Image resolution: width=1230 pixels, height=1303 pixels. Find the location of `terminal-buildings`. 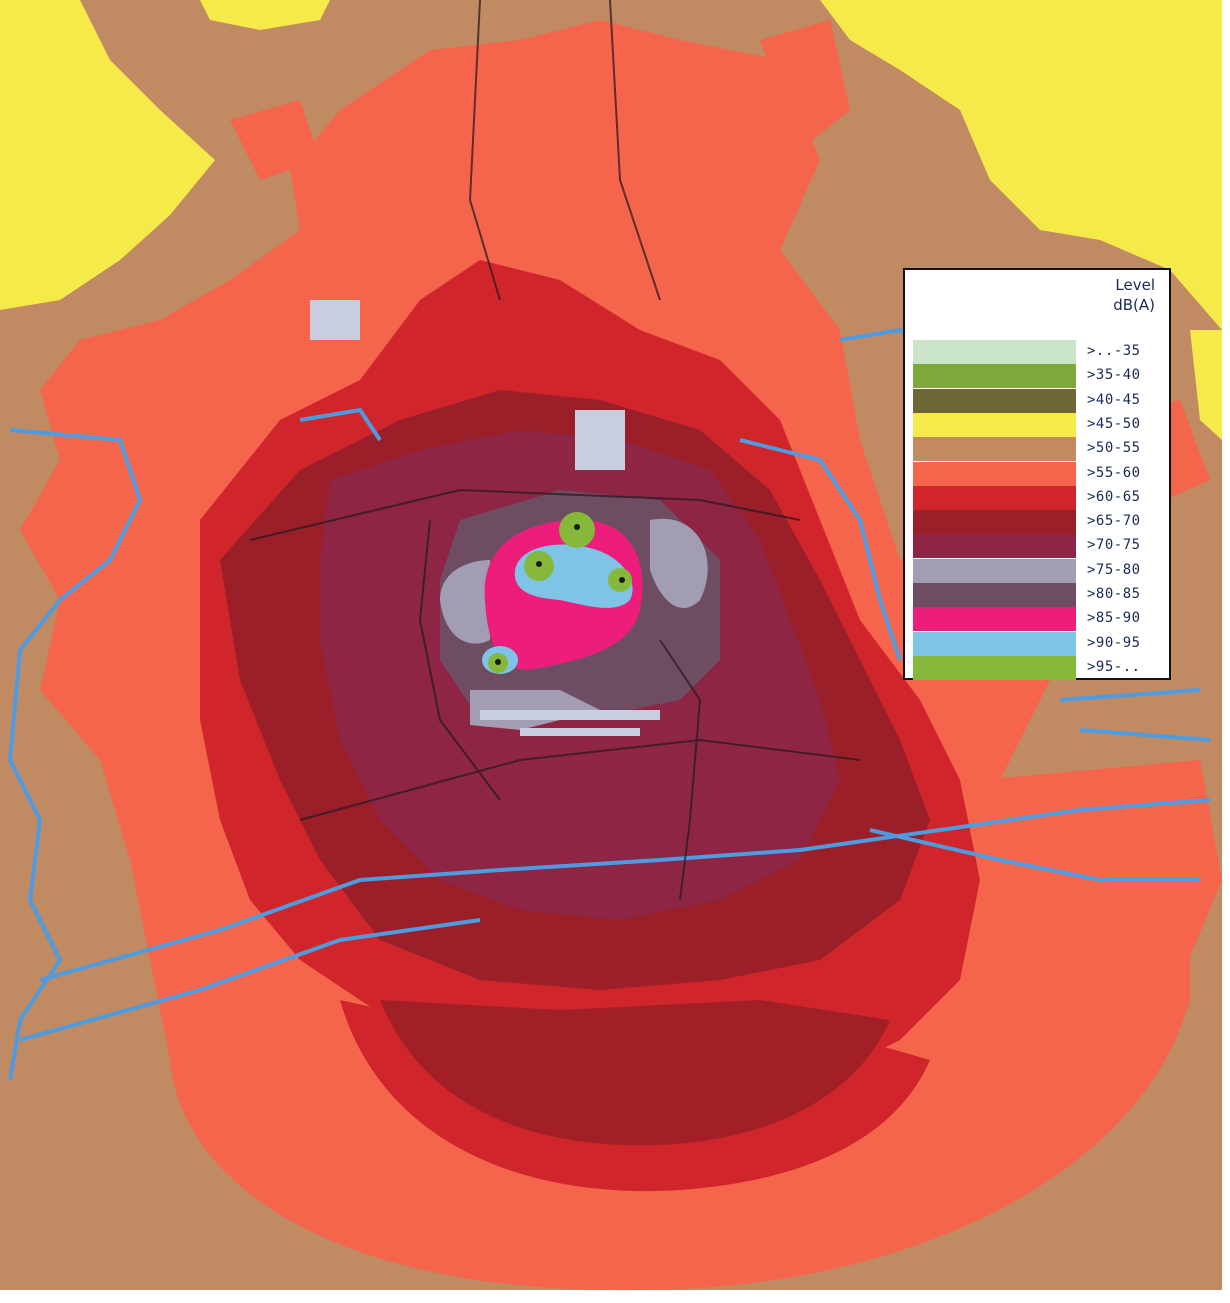

terminal-buildings is located at coordinates (485, 518).